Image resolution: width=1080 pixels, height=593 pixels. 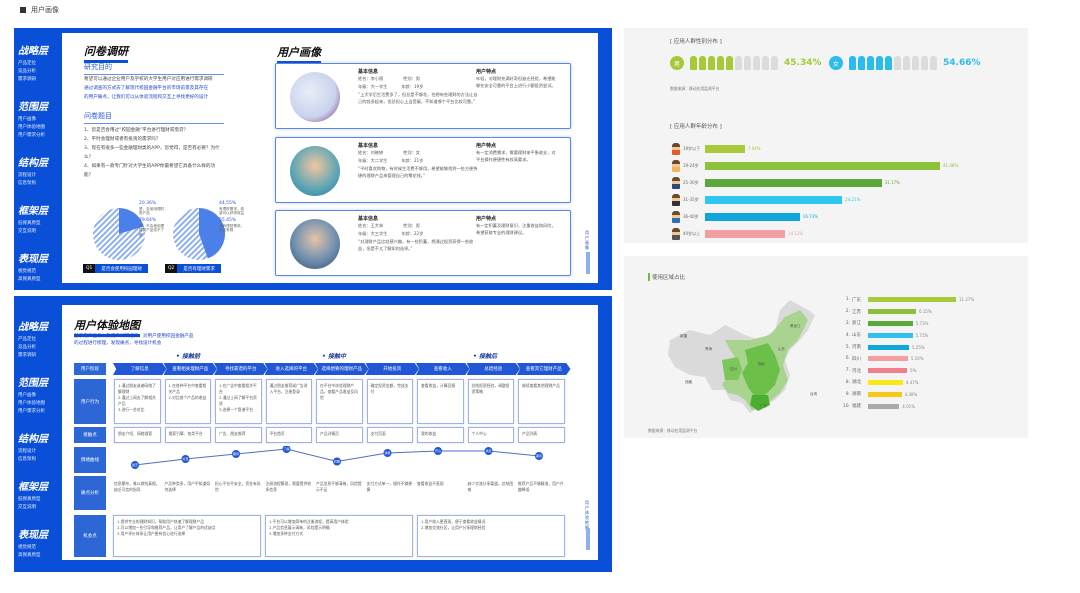 What do you see at coordinates (847, 359) in the screenshot?
I see `region-rank: 6.` at bounding box center [847, 359].